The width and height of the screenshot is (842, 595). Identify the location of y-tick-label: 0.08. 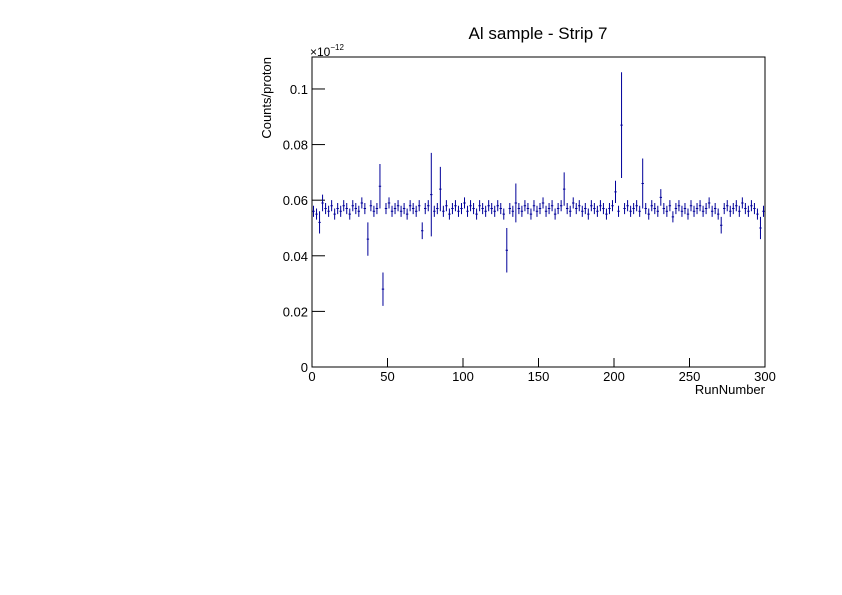
(295, 145).